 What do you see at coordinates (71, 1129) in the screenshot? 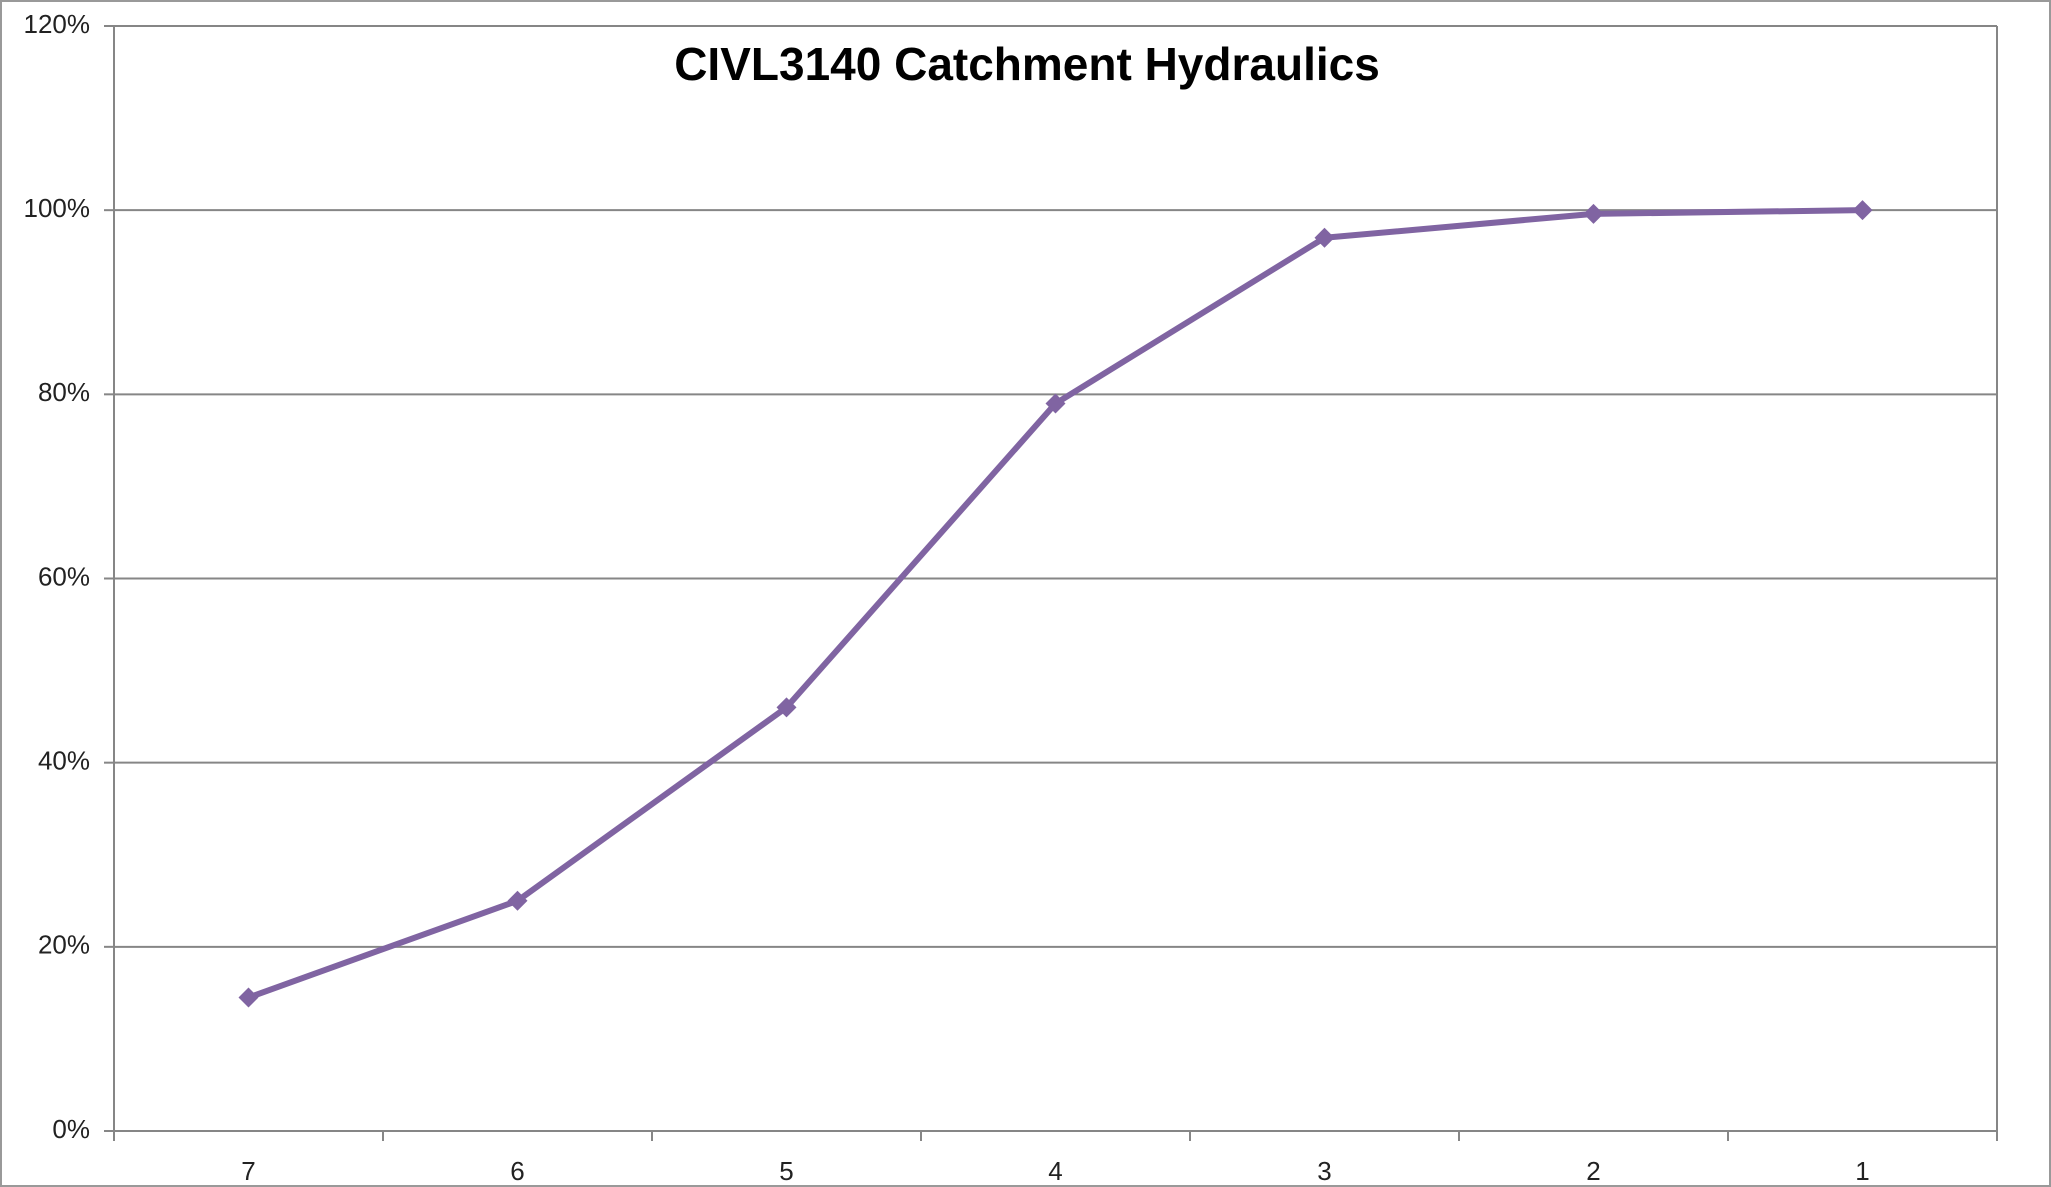
I see `y-tick-label: 0%` at bounding box center [71, 1129].